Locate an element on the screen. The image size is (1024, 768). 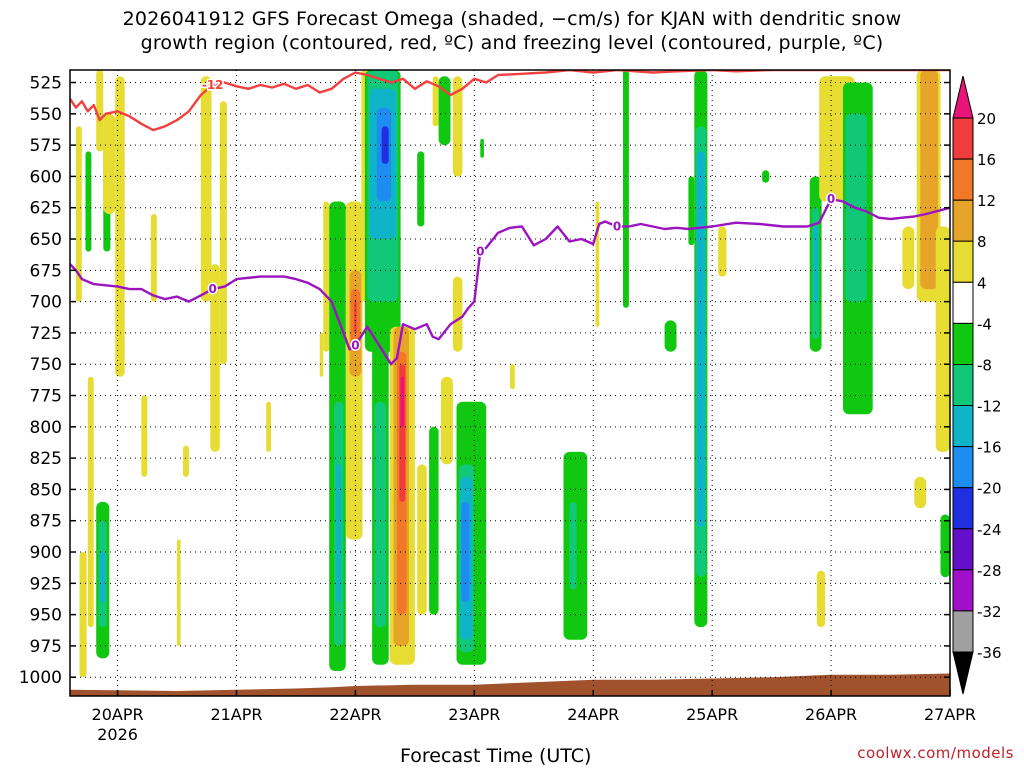
colorbar-label: 20 is located at coordinates (986, 119).